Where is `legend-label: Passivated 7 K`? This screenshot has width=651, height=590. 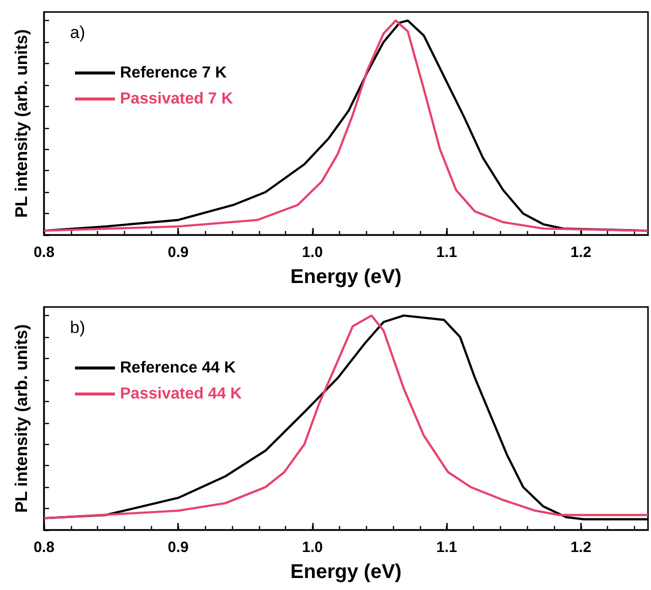
legend-label: Passivated 7 K is located at coordinates (177, 99).